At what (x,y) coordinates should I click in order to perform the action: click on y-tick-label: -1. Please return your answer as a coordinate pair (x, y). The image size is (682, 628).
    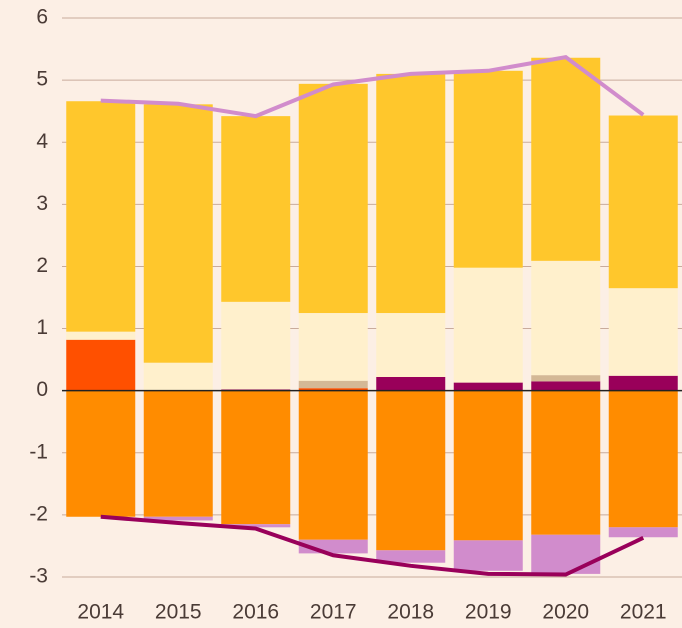
    Looking at the image, I should click on (38, 451).